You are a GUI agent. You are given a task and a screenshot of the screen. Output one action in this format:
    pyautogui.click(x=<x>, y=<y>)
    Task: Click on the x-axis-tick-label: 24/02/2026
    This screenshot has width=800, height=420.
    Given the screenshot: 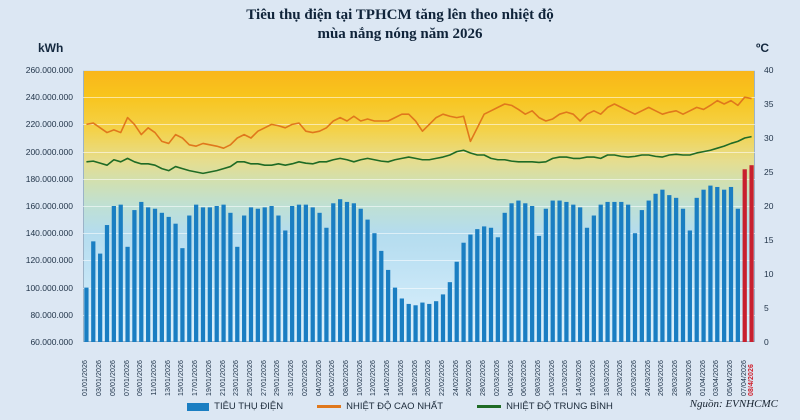 What is the action you would take?
    pyautogui.click(x=456, y=377)
    